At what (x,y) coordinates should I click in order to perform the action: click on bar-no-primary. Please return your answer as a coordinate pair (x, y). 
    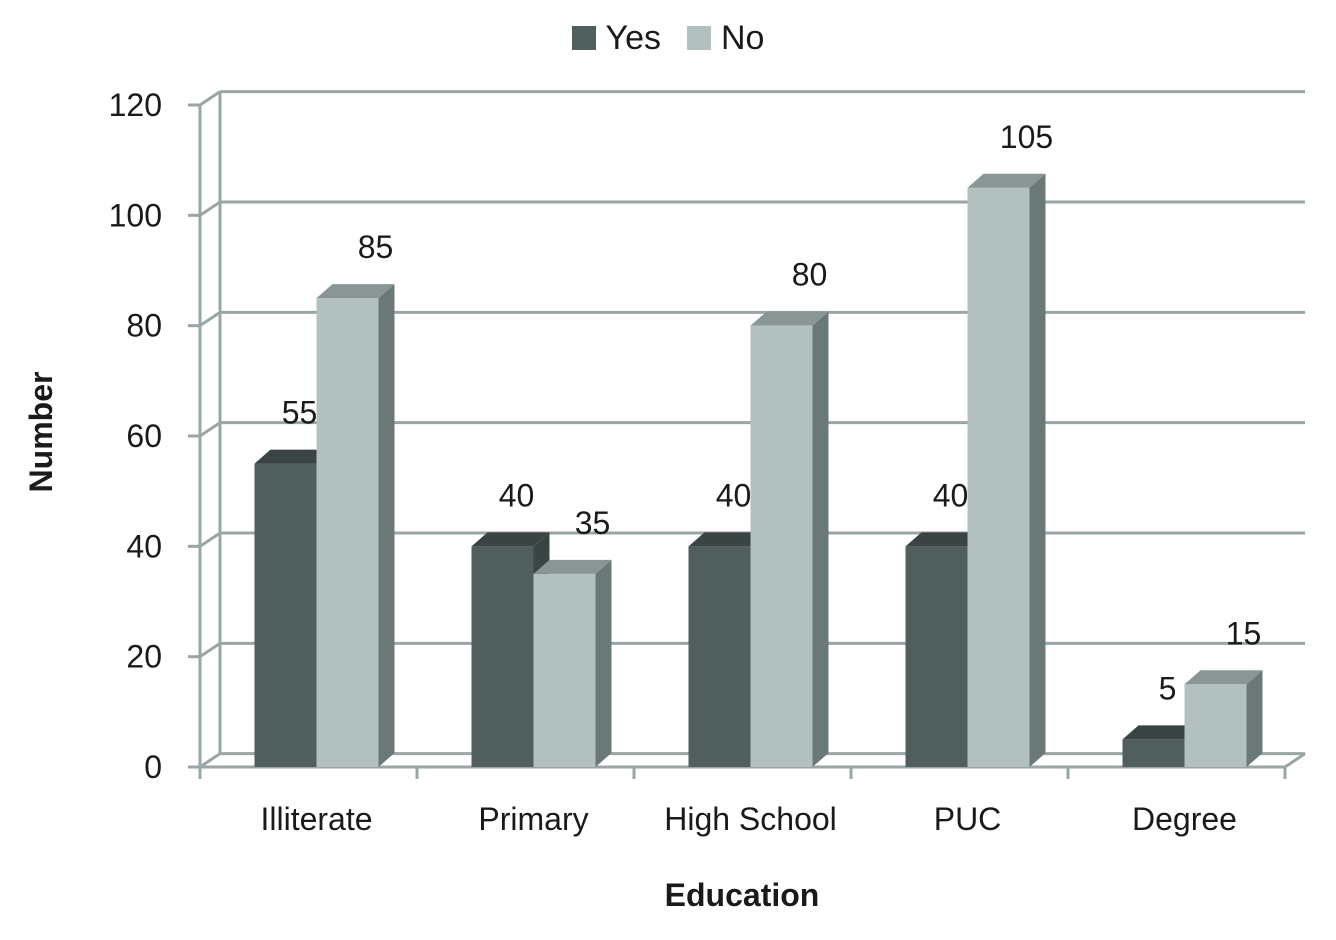
    Looking at the image, I should click on (572, 663).